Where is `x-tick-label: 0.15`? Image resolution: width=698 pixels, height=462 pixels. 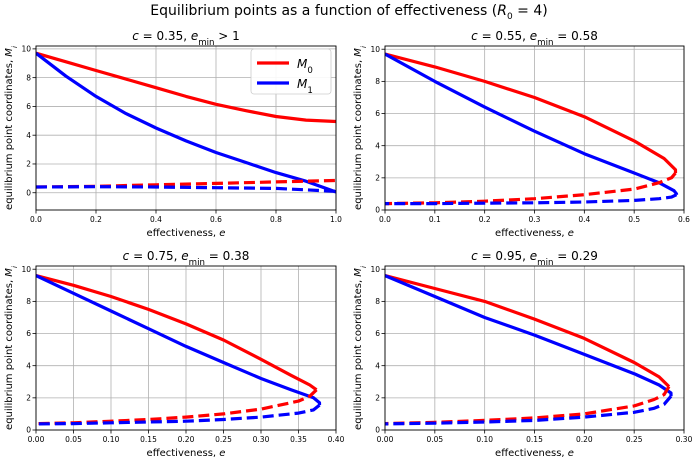
x-tick-label: 0.15 is located at coordinates (534, 439).